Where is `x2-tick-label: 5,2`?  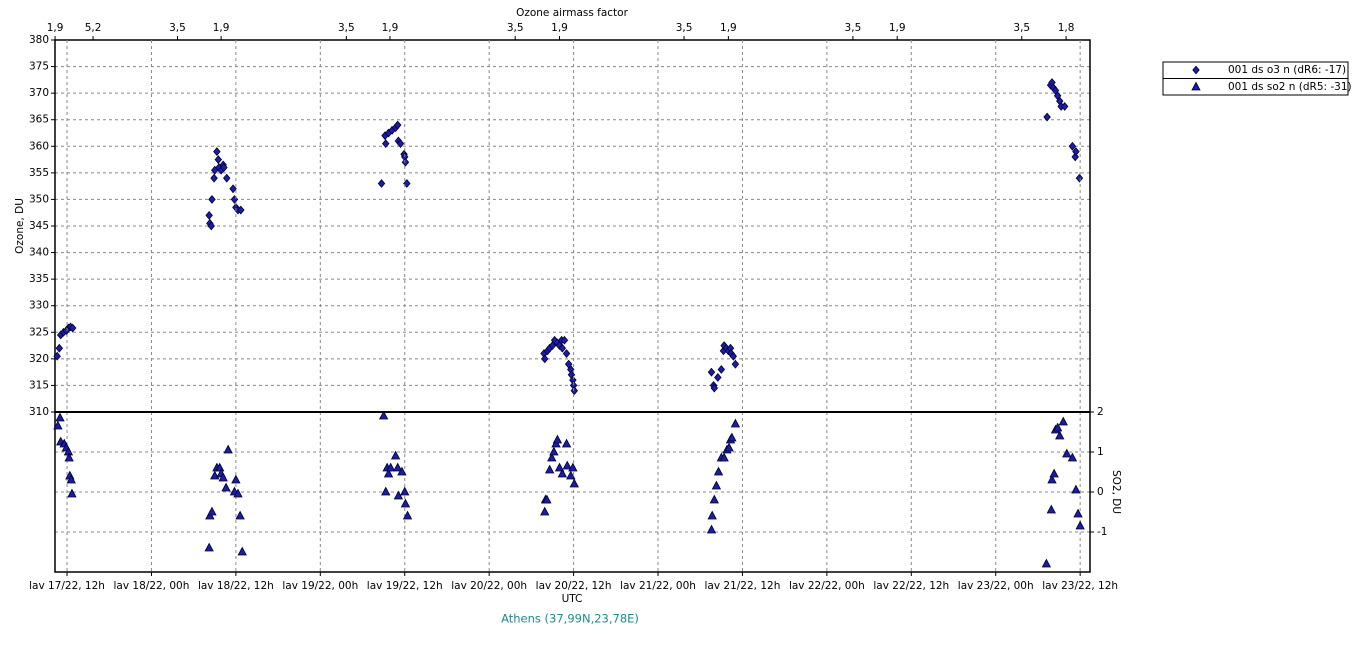
x2-tick-label: 5,2 is located at coordinates (93, 28).